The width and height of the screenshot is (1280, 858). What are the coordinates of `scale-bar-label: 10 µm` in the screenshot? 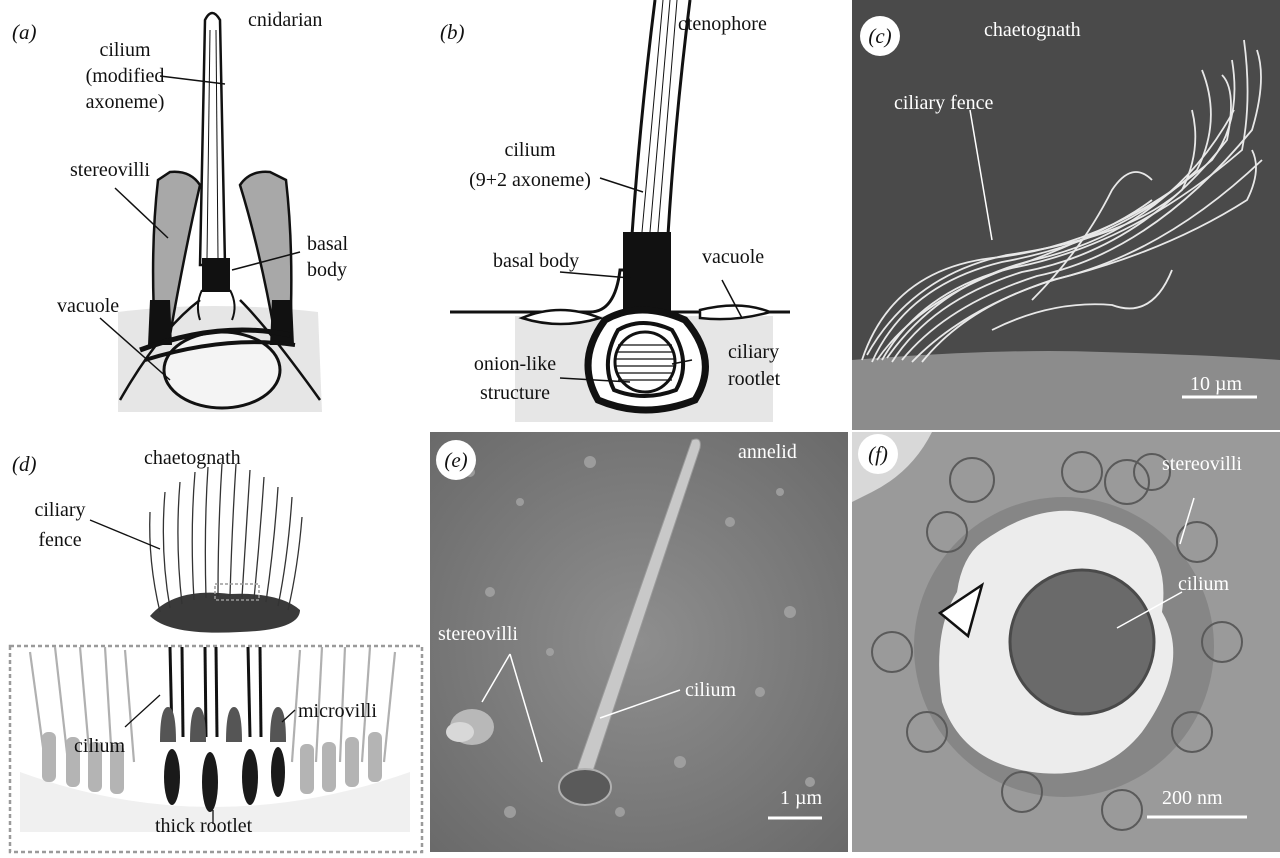 It's located at (1216, 384).